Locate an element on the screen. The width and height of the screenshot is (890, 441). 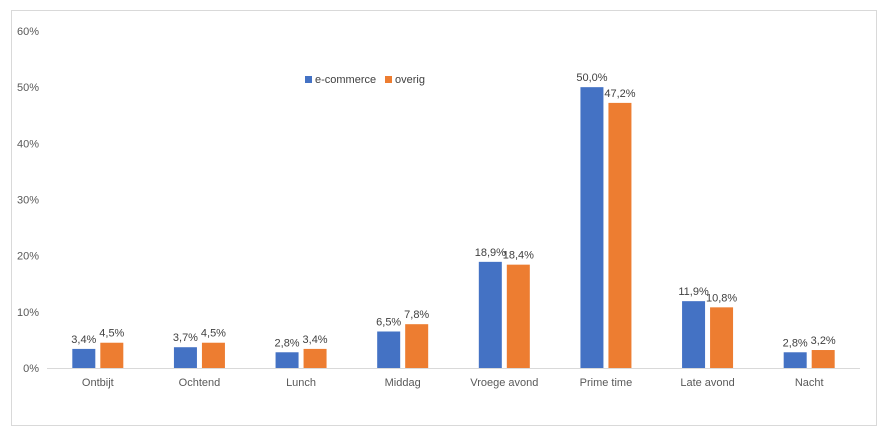
x-tick-label: Late avond is located at coordinates (707, 383).